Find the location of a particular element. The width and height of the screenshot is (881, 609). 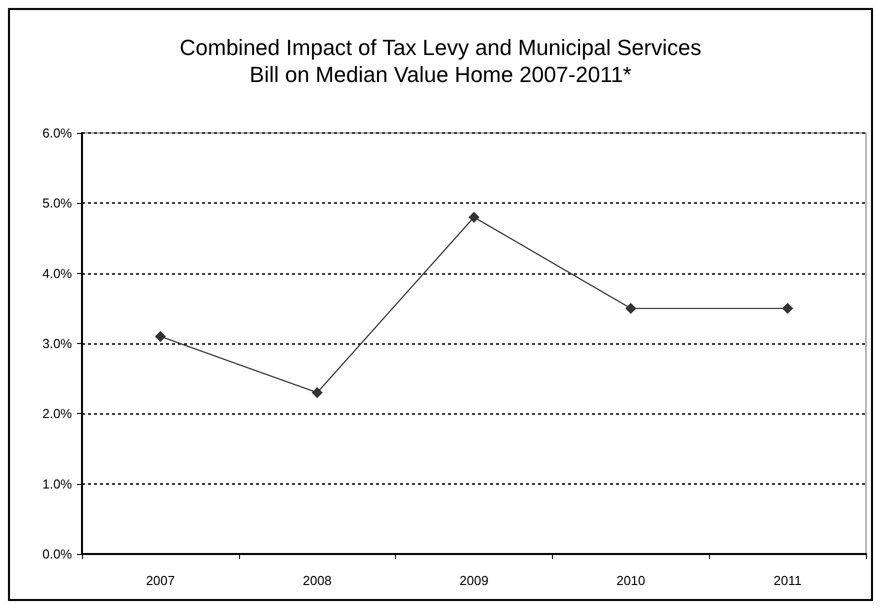

y-tick-label: 2.0% is located at coordinates (57, 414).